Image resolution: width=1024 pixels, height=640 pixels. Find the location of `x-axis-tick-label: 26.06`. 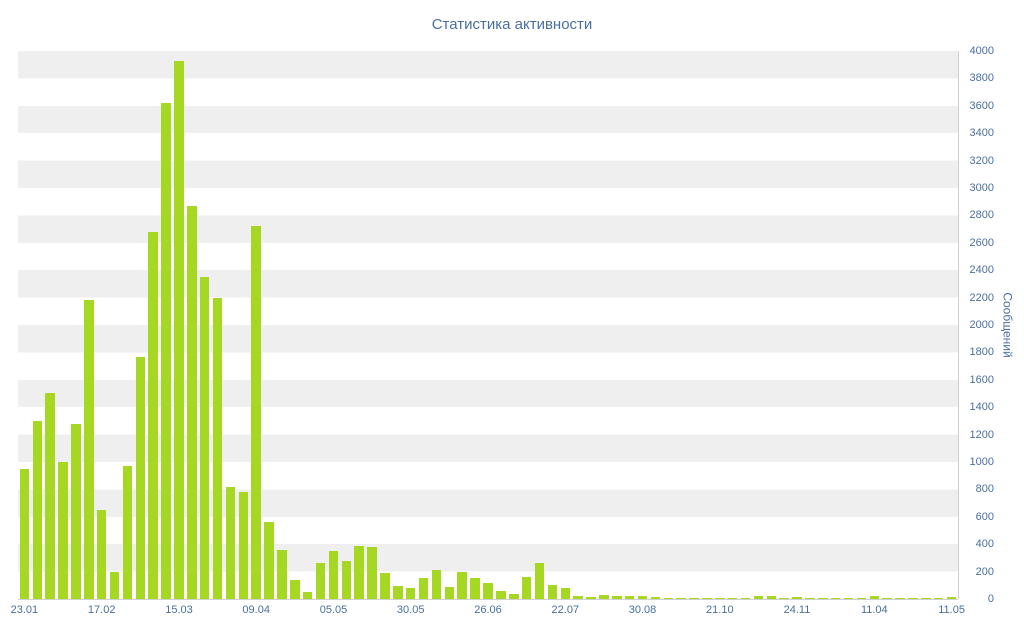

x-axis-tick-label: 26.06 is located at coordinates (488, 610).